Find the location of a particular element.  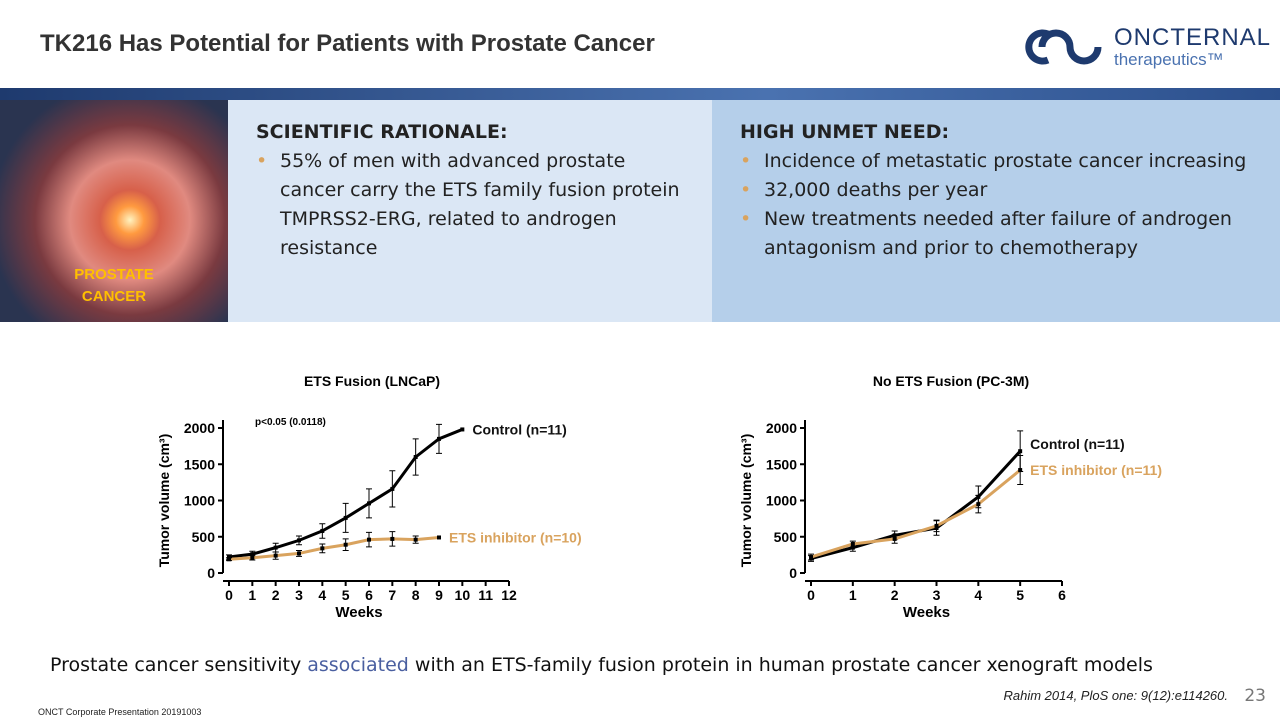

x-tick-label: 10 is located at coordinates (463, 595).